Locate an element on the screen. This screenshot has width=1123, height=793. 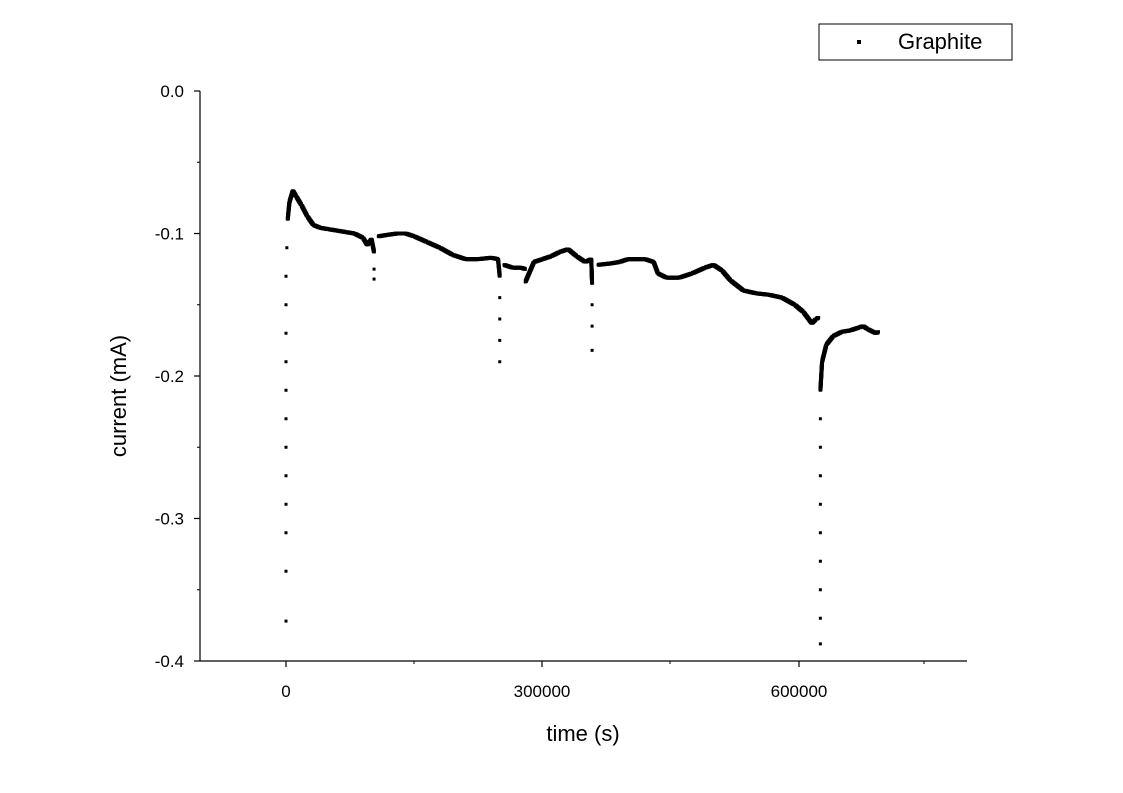
x-tick-label: 600000 is located at coordinates (799, 691).